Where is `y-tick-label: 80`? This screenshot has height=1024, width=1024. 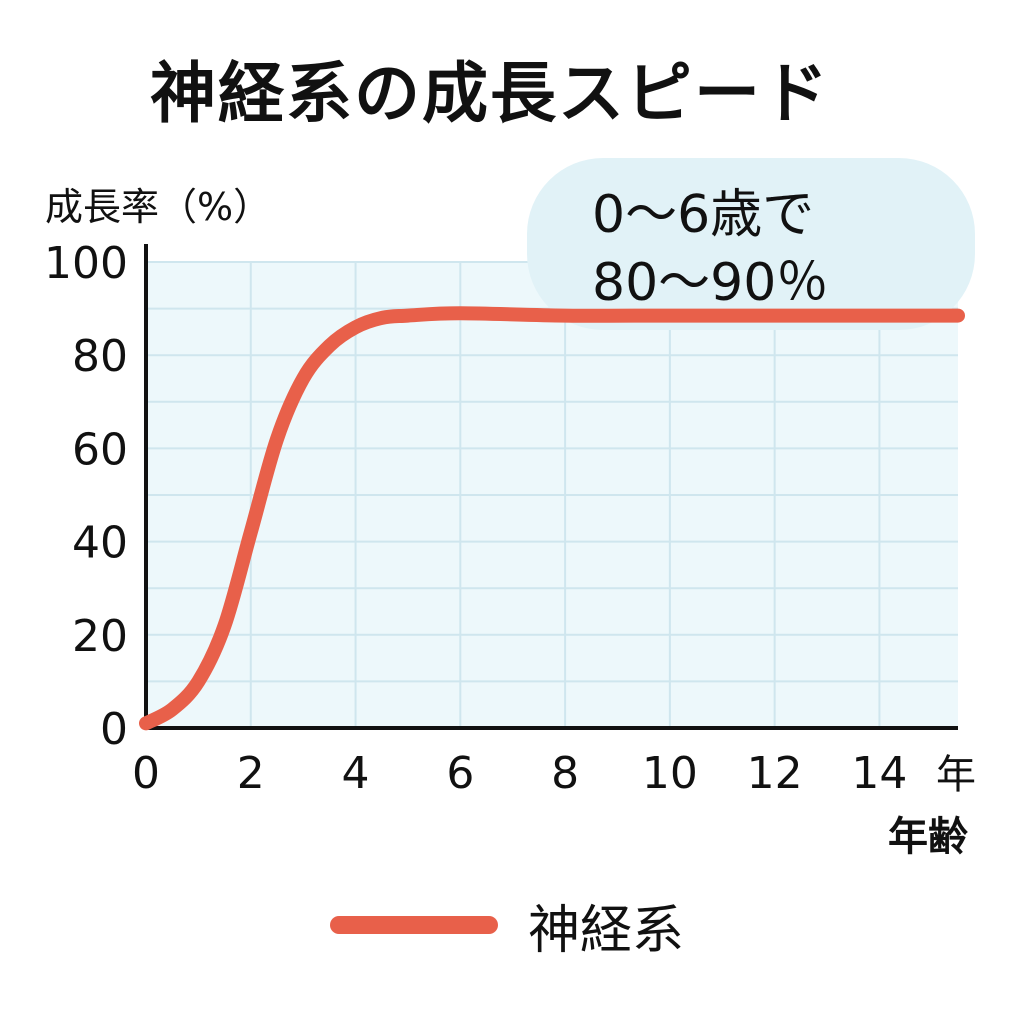
y-tick-label: 80 is located at coordinates (100, 356).